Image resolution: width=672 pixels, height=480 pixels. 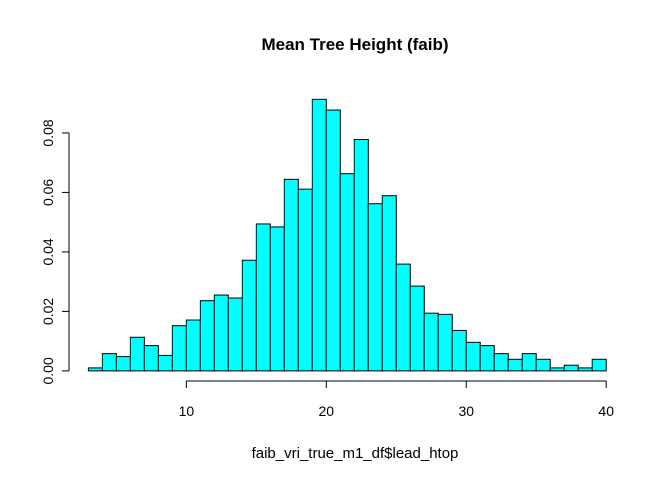 I want to click on y-tick-label: 0.06, so click(x=48, y=192).